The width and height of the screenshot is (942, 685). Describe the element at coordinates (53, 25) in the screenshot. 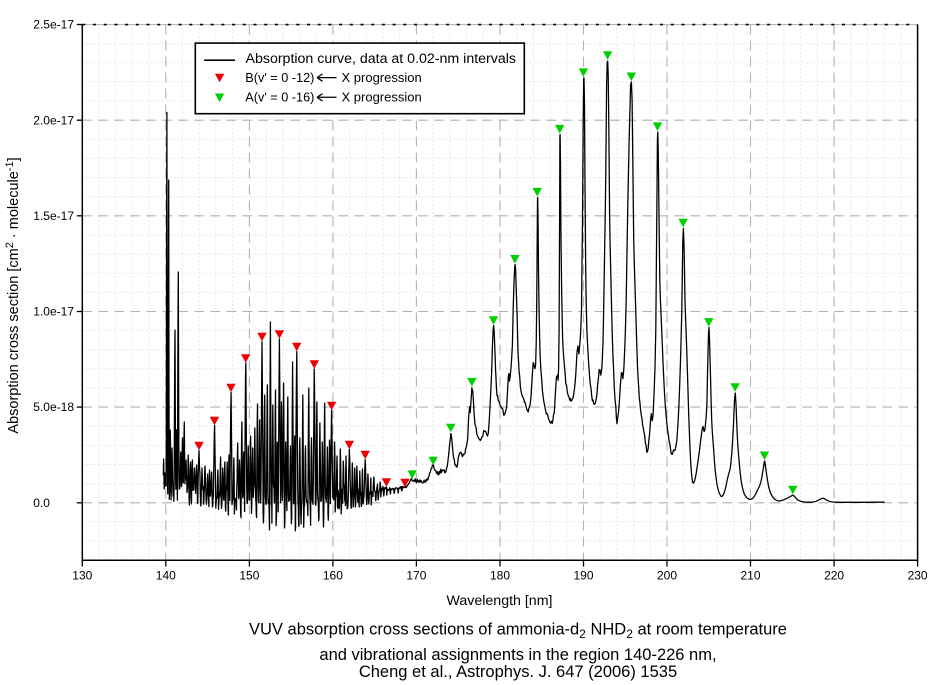

I see `svg-text: 2.5e-17` at that location.